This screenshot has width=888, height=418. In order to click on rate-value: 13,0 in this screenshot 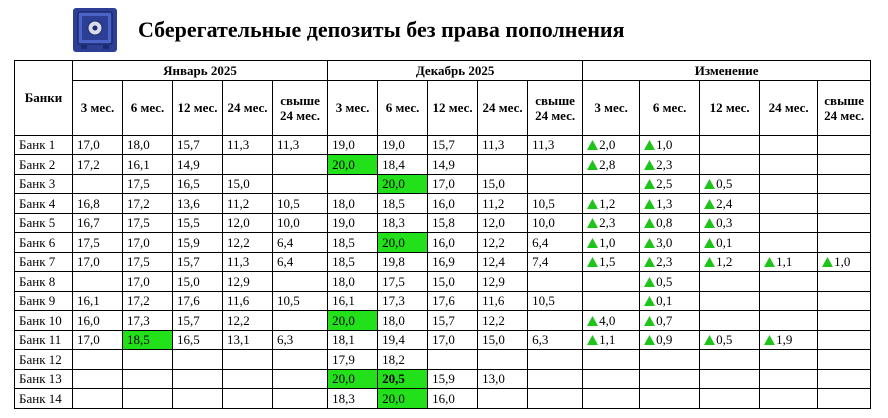, I will do `click(493, 379)`.